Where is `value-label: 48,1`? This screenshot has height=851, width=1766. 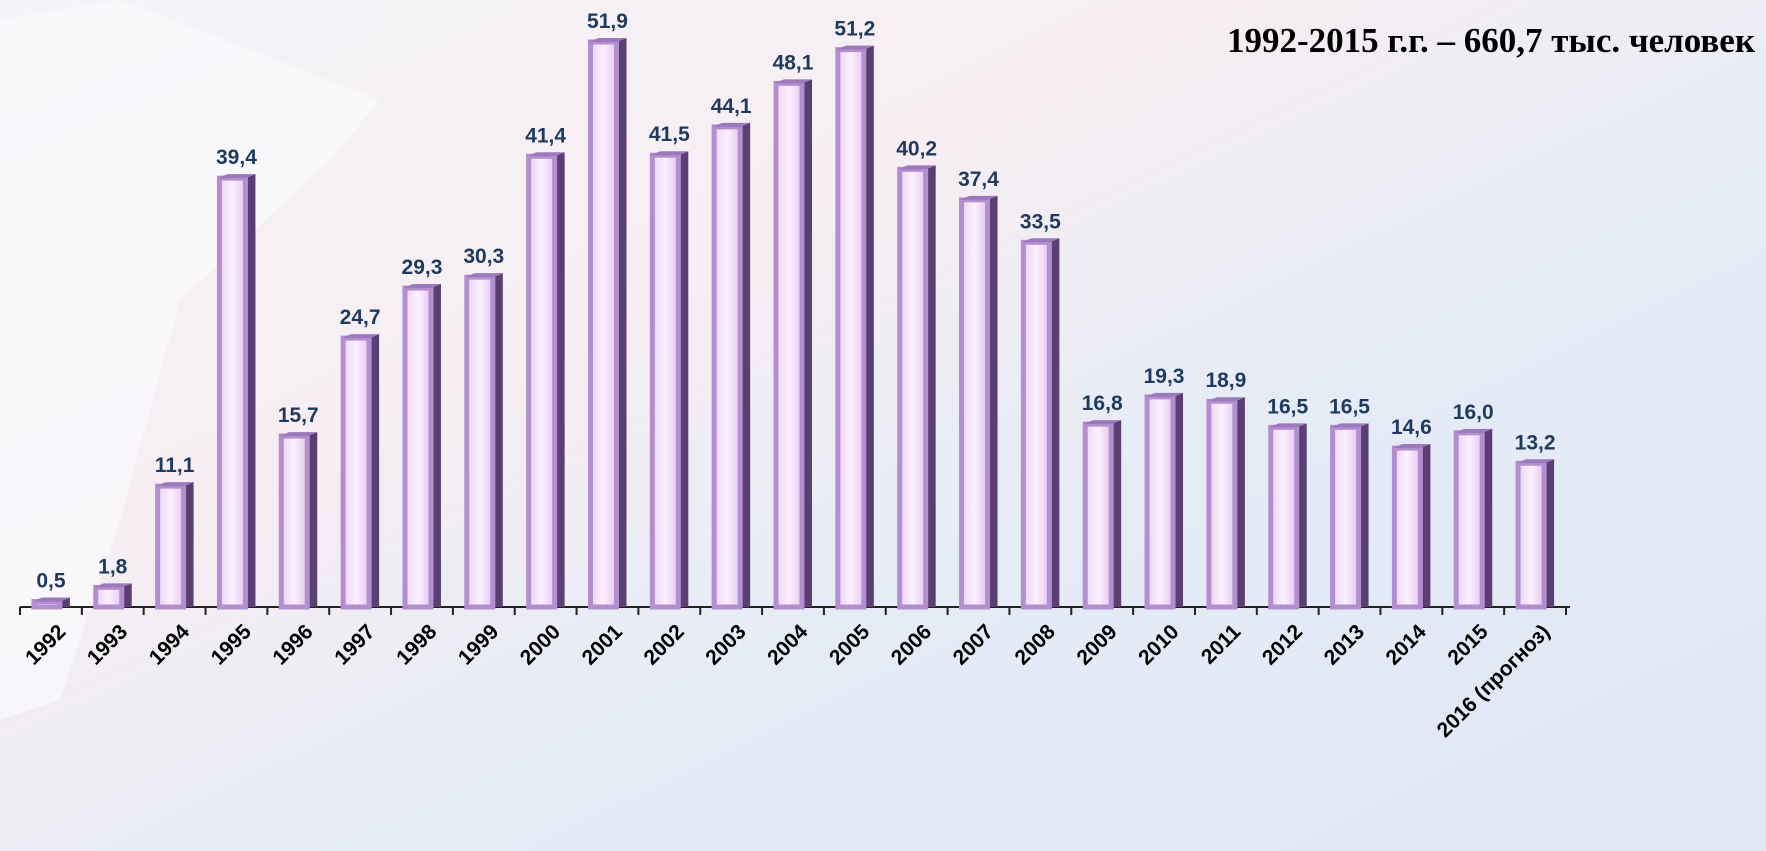 value-label: 48,1 is located at coordinates (793, 62).